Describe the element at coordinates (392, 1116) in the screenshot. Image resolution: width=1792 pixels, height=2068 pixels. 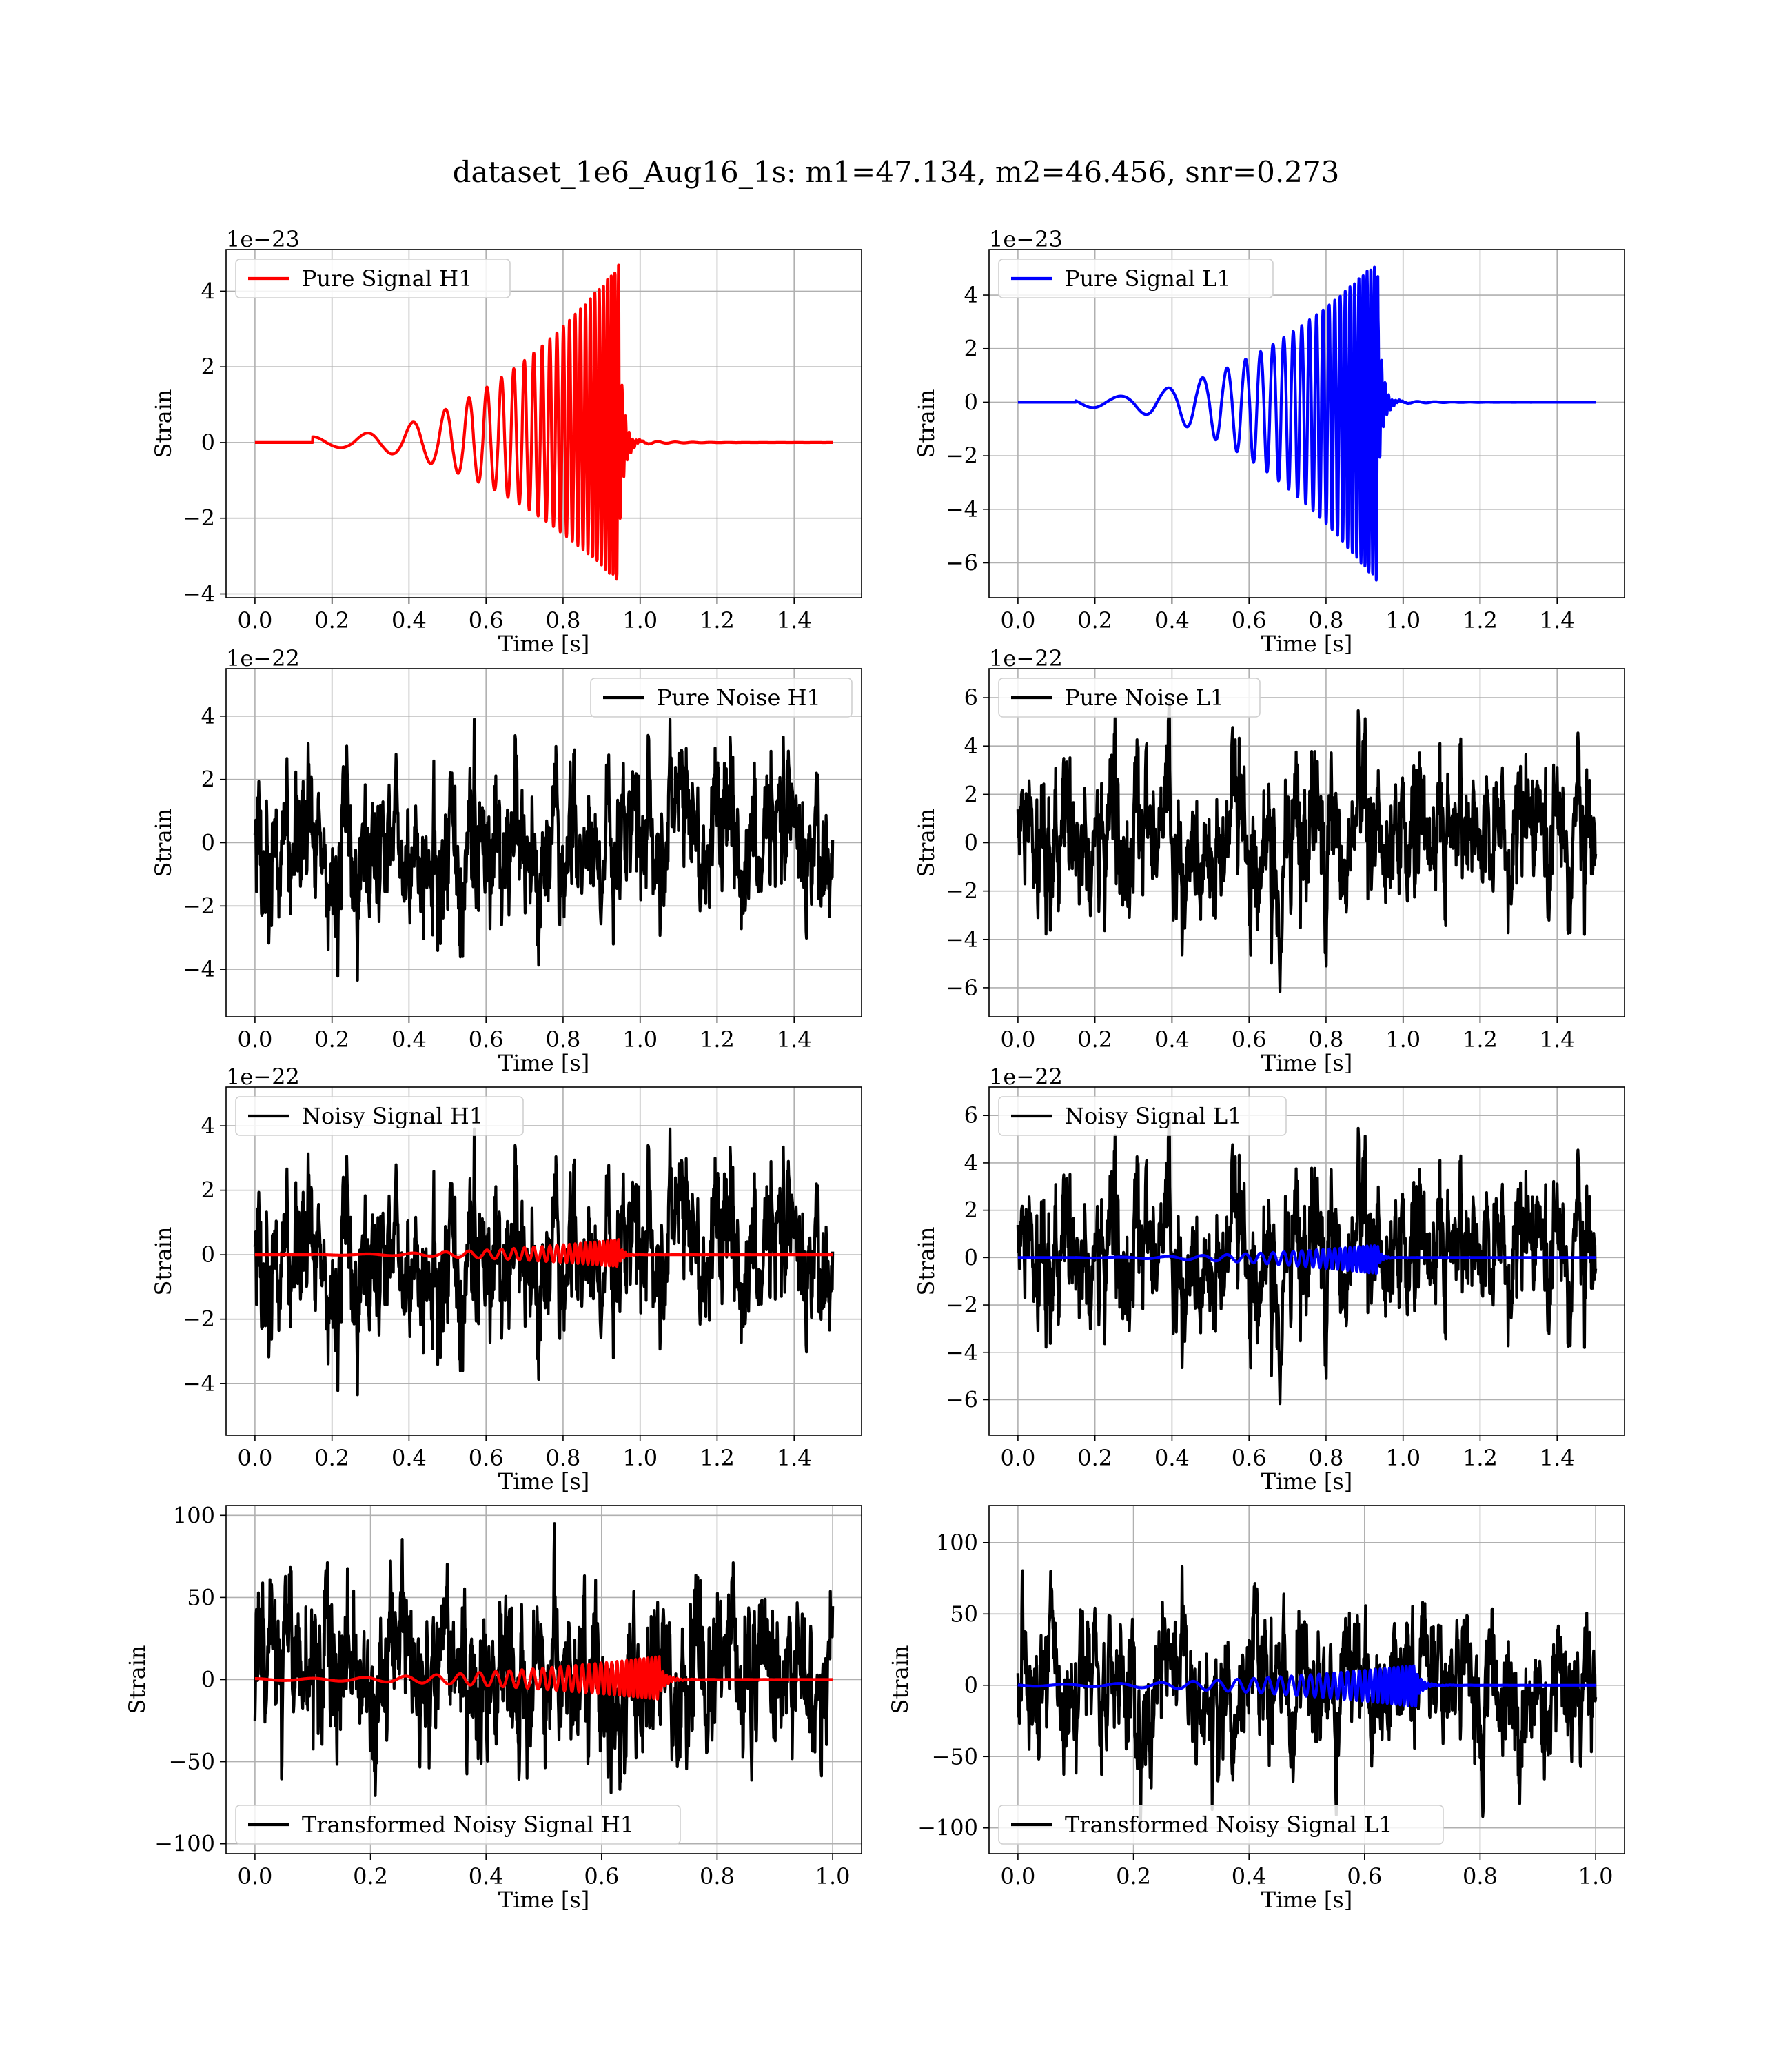
I see `legend-label: Noisy Signal H1` at that location.